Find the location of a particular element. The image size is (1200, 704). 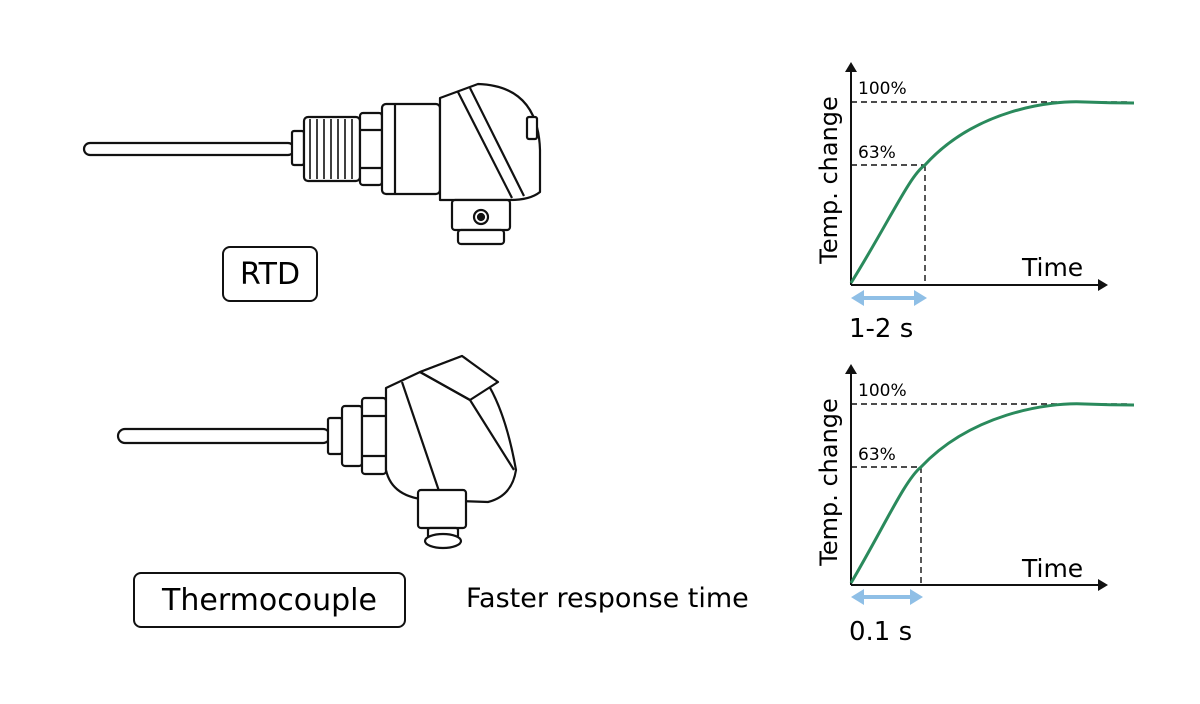

tc-chart-tau-level-label: 63% is located at coordinates (877, 455).